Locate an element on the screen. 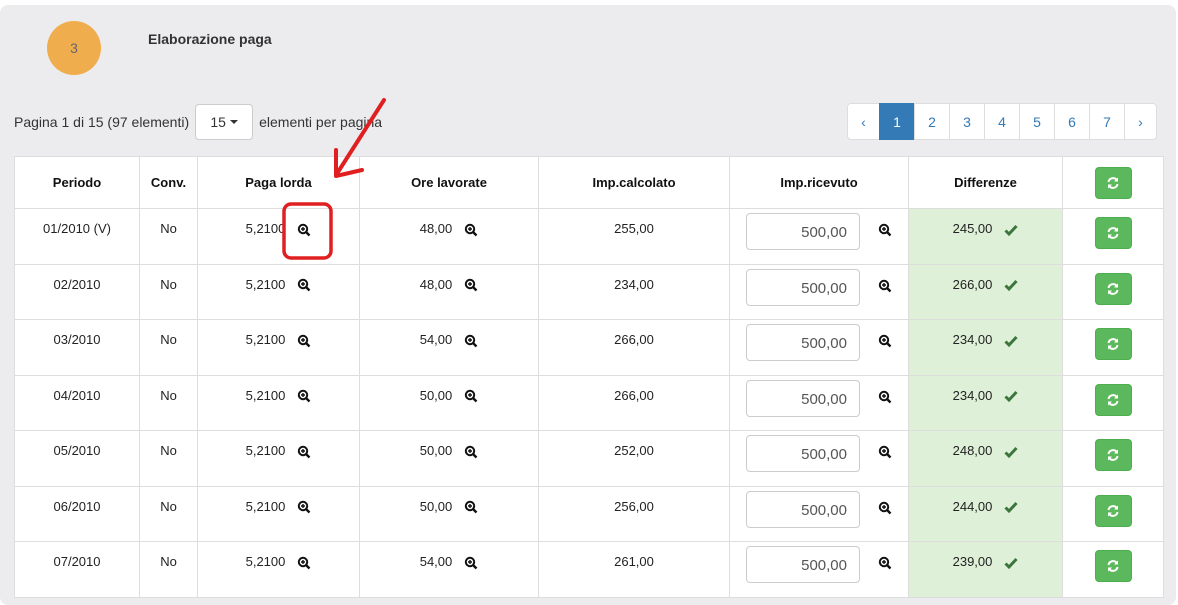 Image resolution: width=1178 pixels, height=605 pixels. diff-value: 244,00 is located at coordinates (972, 506).